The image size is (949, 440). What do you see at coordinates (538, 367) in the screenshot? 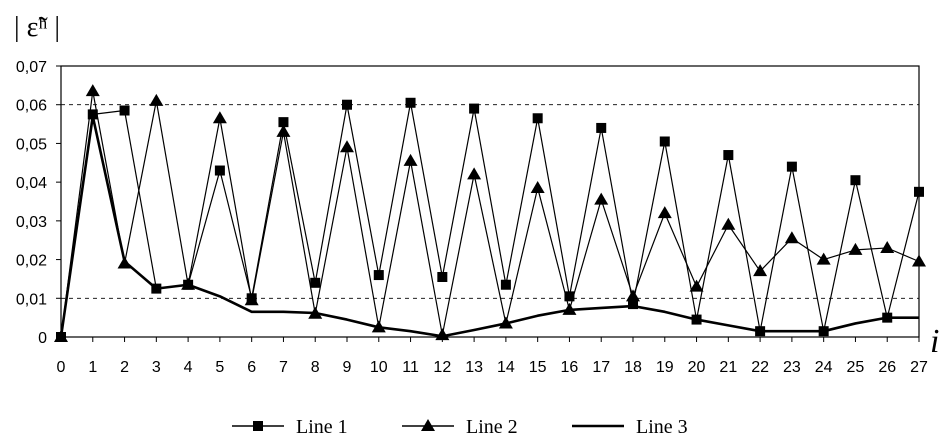
I see `x-tick-label: 15` at bounding box center [538, 367].